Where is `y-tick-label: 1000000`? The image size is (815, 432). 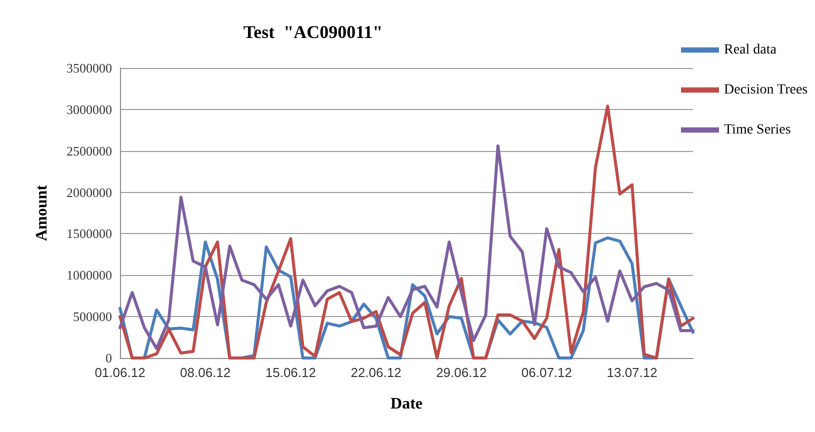 y-tick-label: 1000000 is located at coordinates (89, 275).